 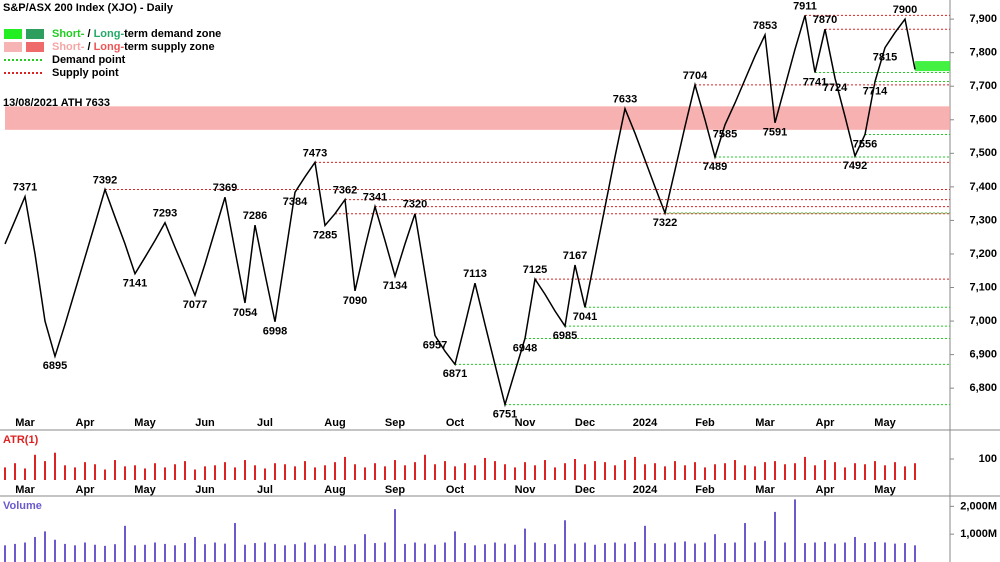 I want to click on chart-title: S&P/ASX 200 Index (XJO) - Daily, so click(x=88, y=8).